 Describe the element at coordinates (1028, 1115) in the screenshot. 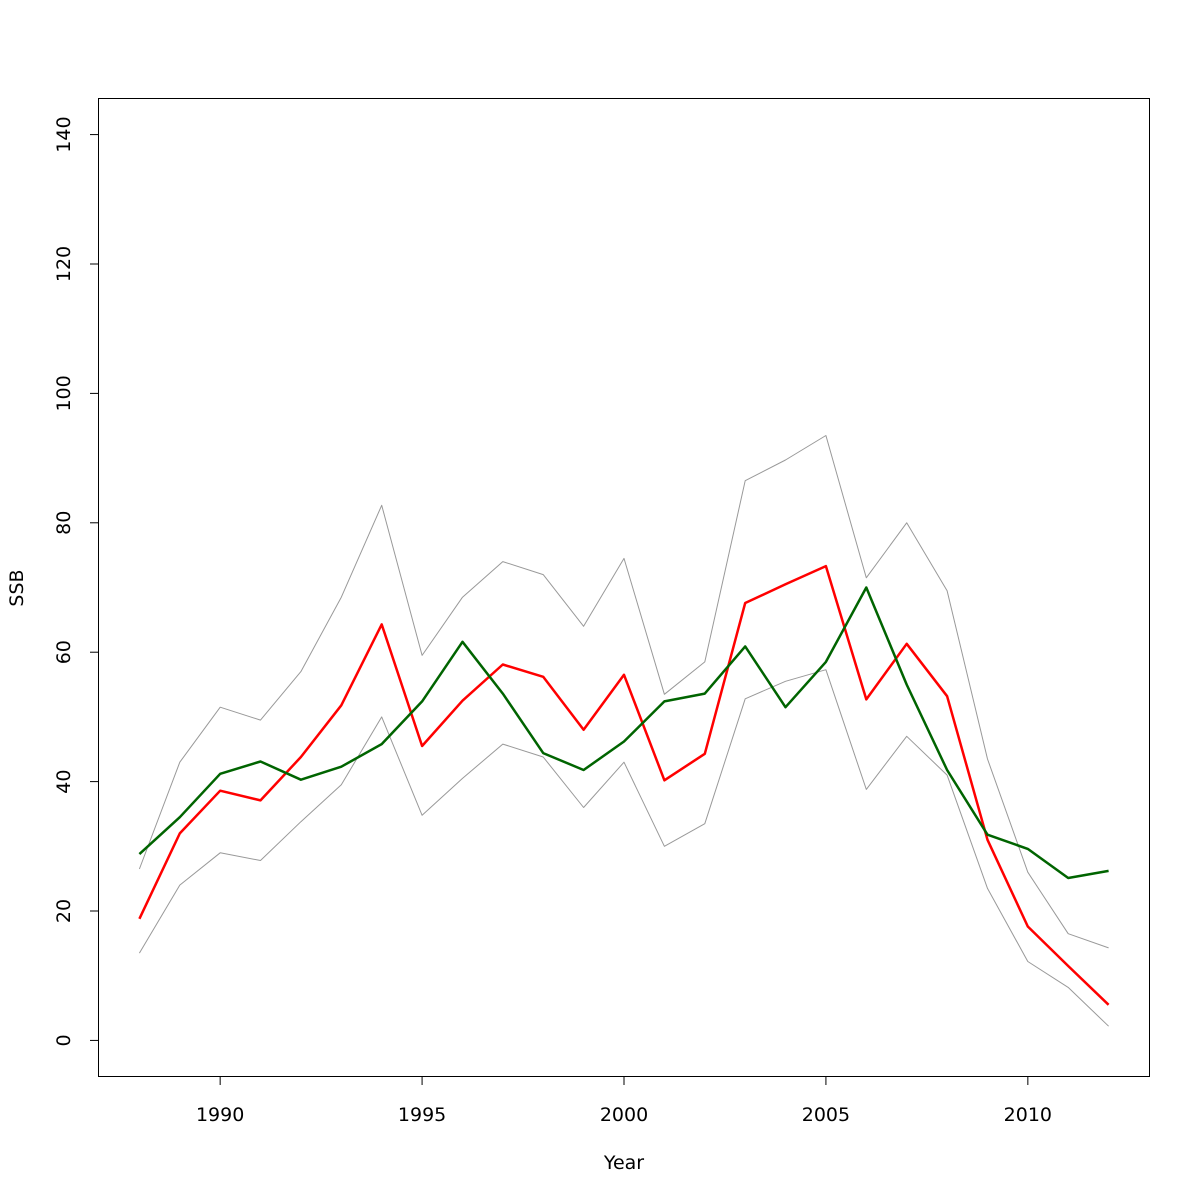

I see `x-tick-label: 2010` at that location.